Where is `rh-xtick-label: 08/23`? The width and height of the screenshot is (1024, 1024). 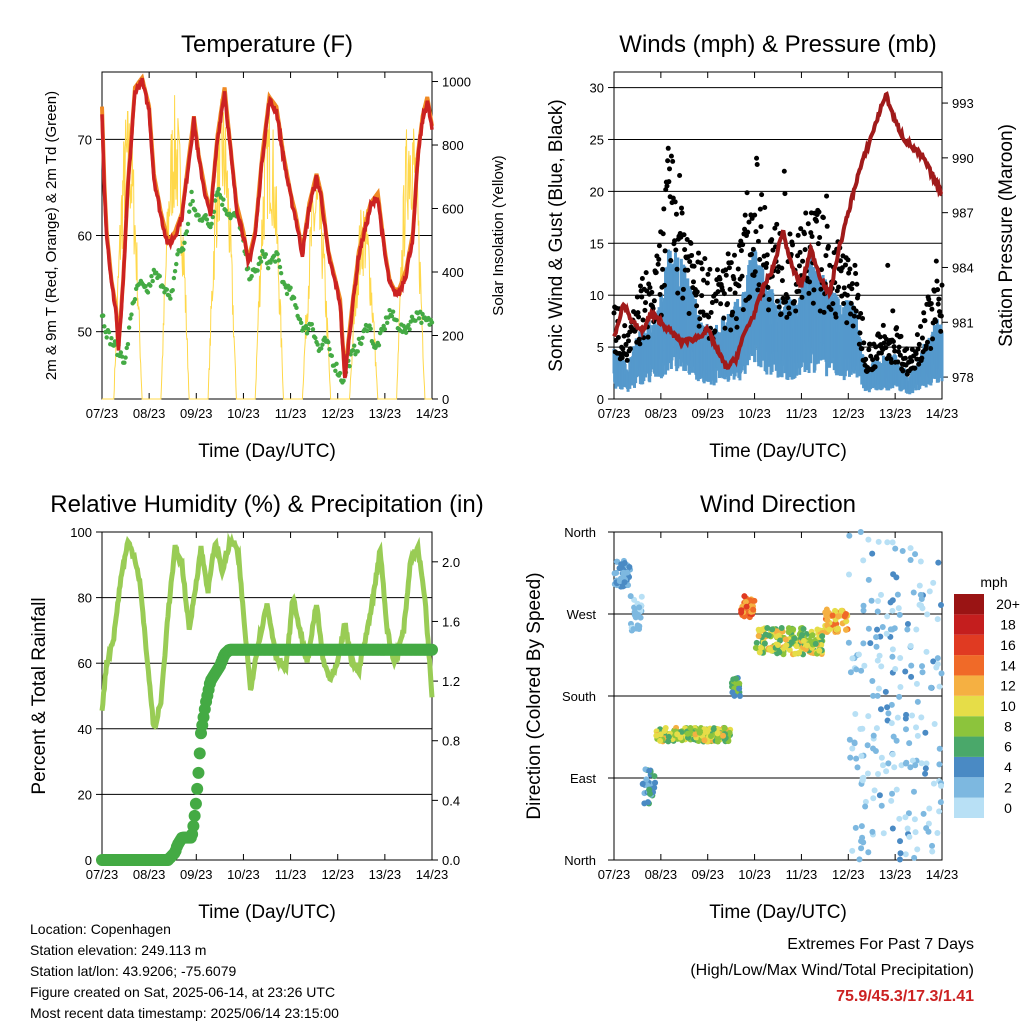 rh-xtick-label: 08/23 is located at coordinates (149, 874).